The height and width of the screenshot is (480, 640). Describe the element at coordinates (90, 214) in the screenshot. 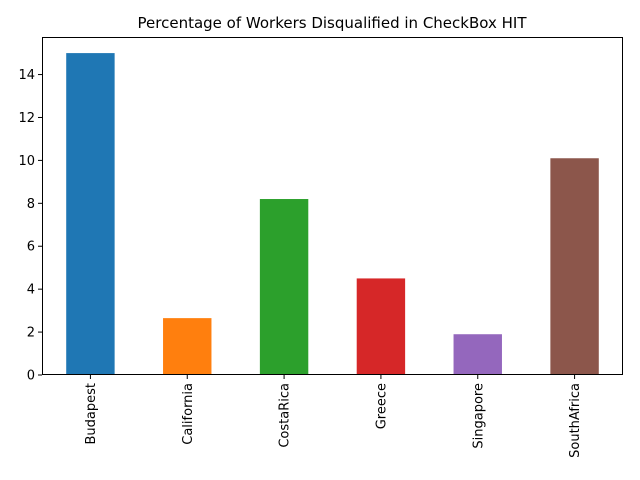

I see `bar-budapest` at that location.